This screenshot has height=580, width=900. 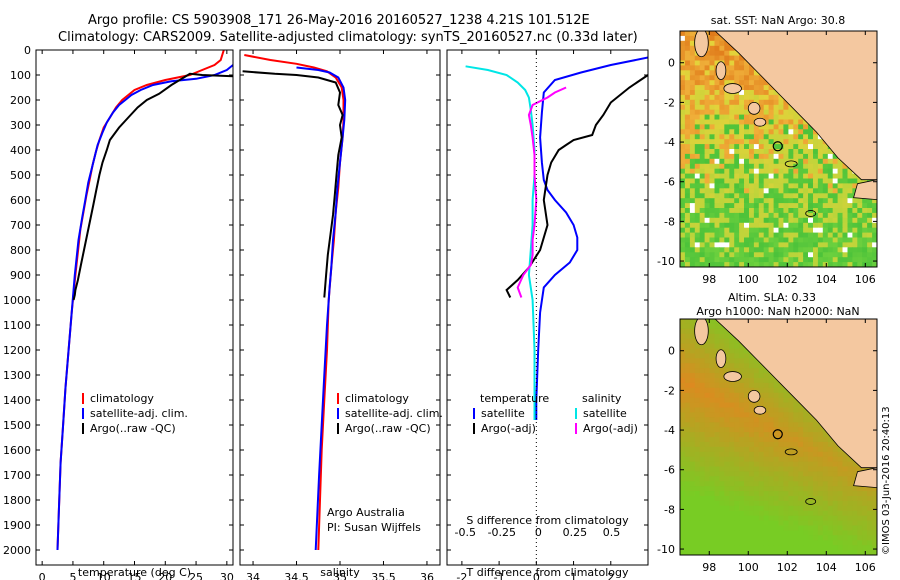 I want to click on land-sumatra, so click(x=795, y=106).